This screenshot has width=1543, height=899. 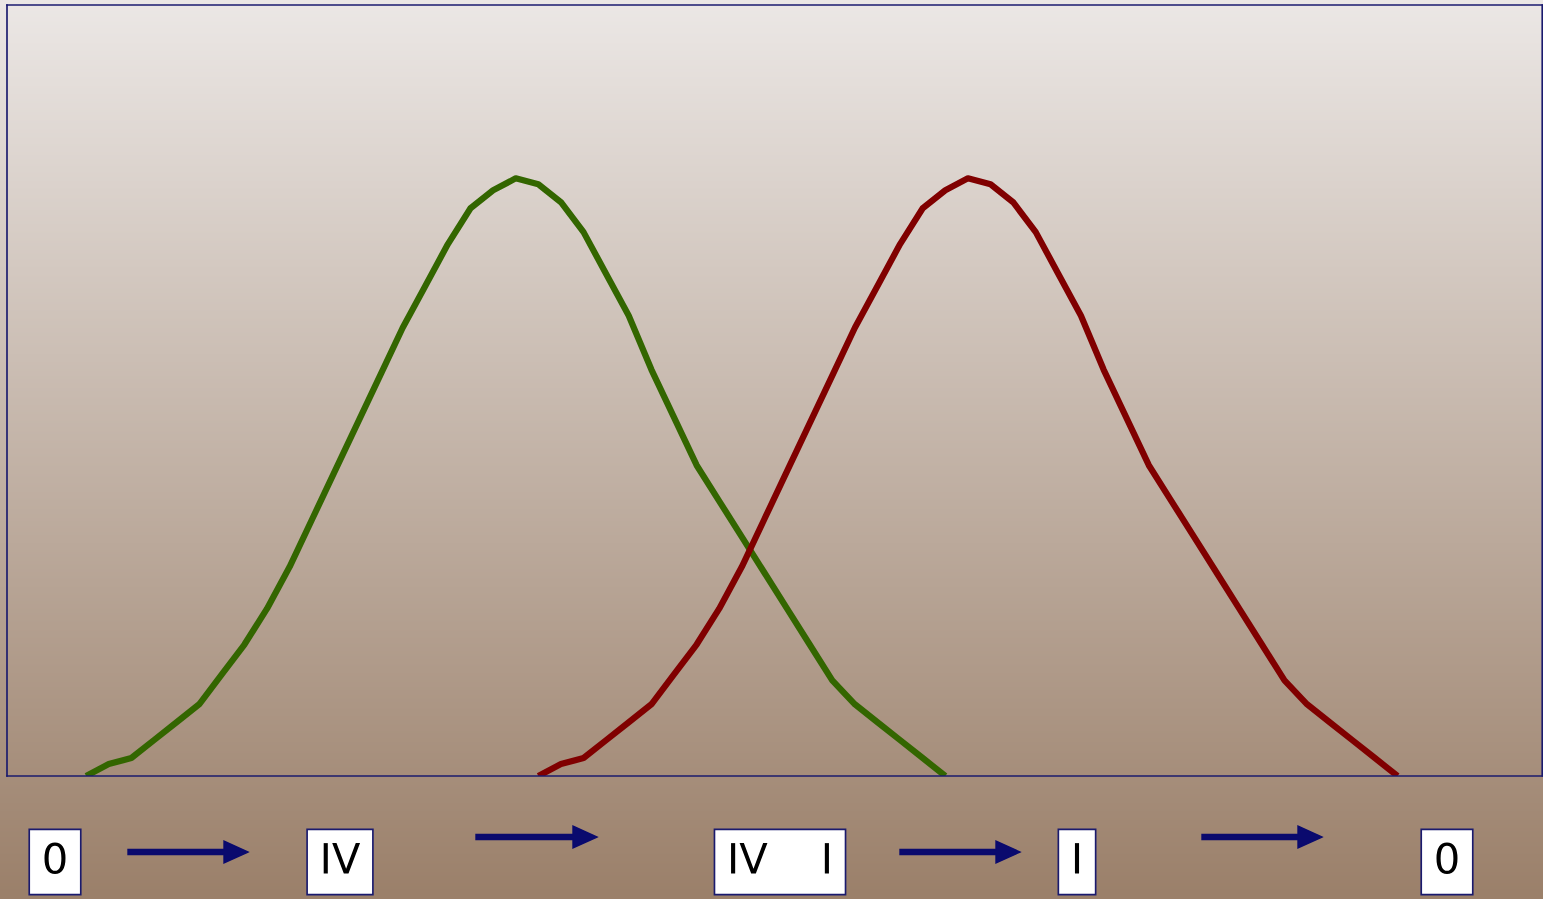 I want to click on text: I, so click(x=1077, y=858).